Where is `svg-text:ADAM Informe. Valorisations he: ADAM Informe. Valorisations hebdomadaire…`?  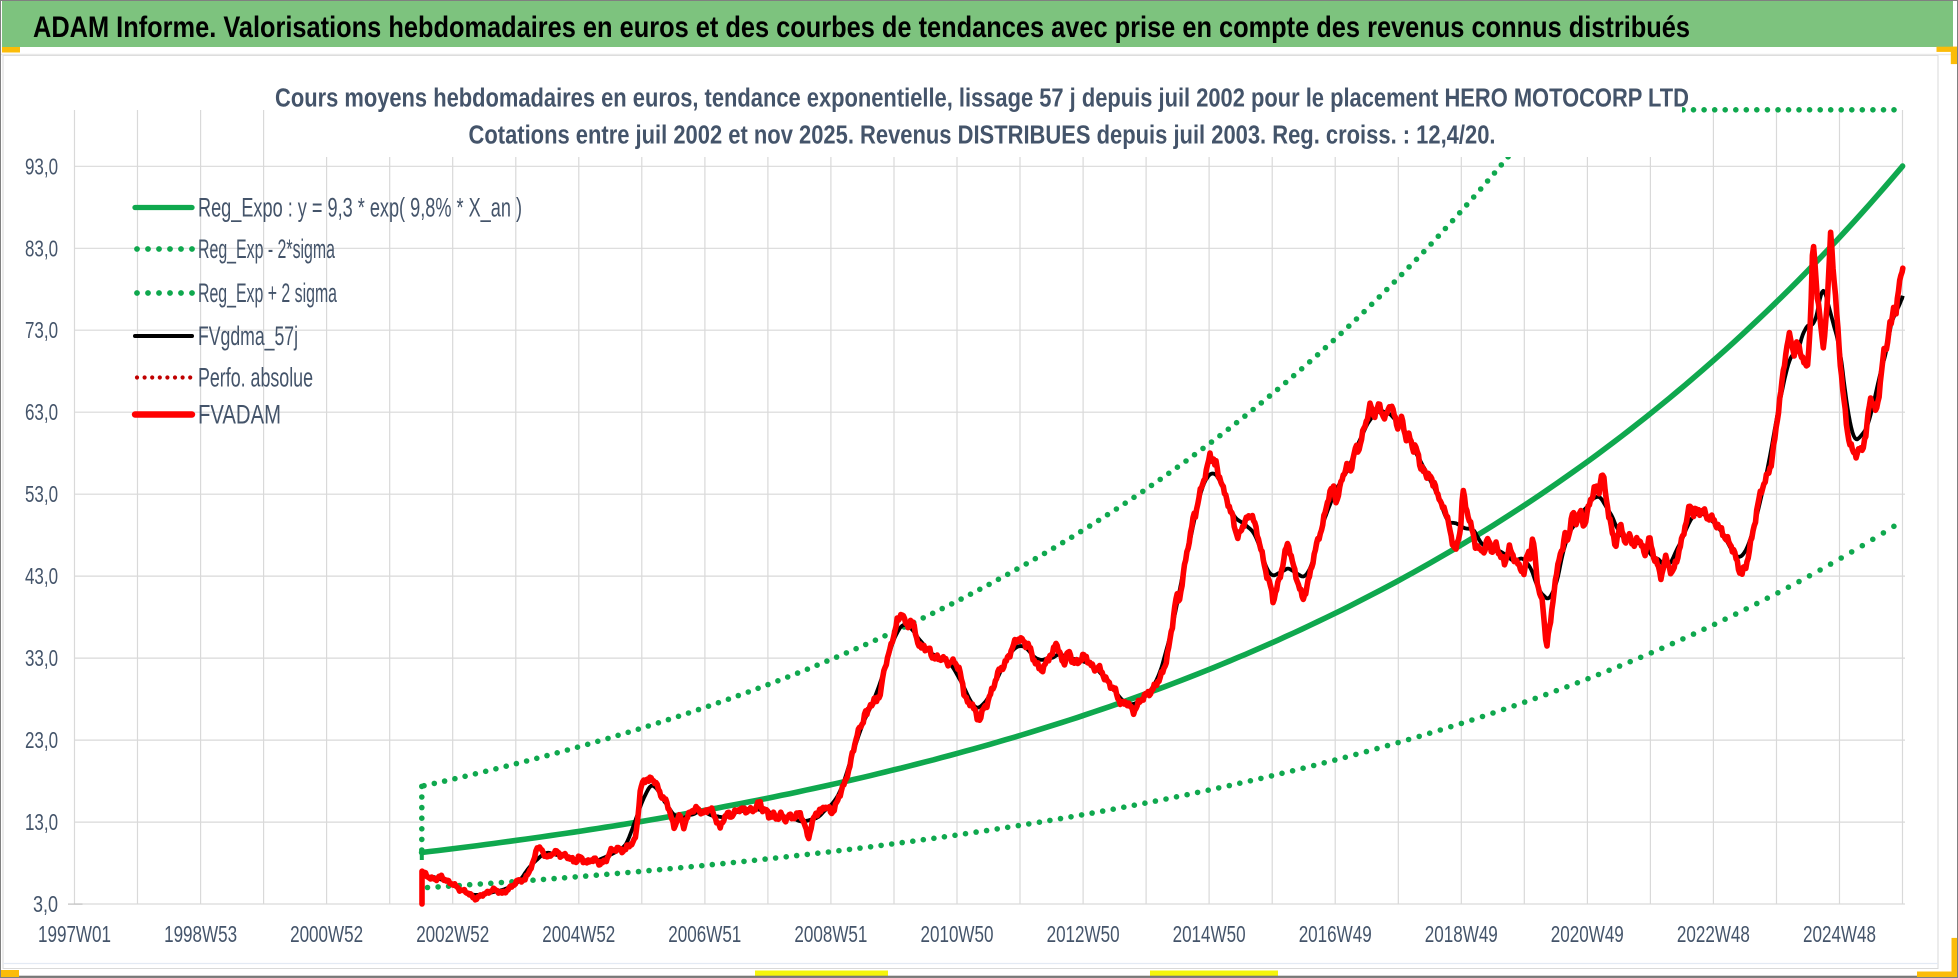 svg-text:ADAM Informe. Valorisations he: ADAM Informe. Valorisations hebdomadaire… is located at coordinates (861, 27).